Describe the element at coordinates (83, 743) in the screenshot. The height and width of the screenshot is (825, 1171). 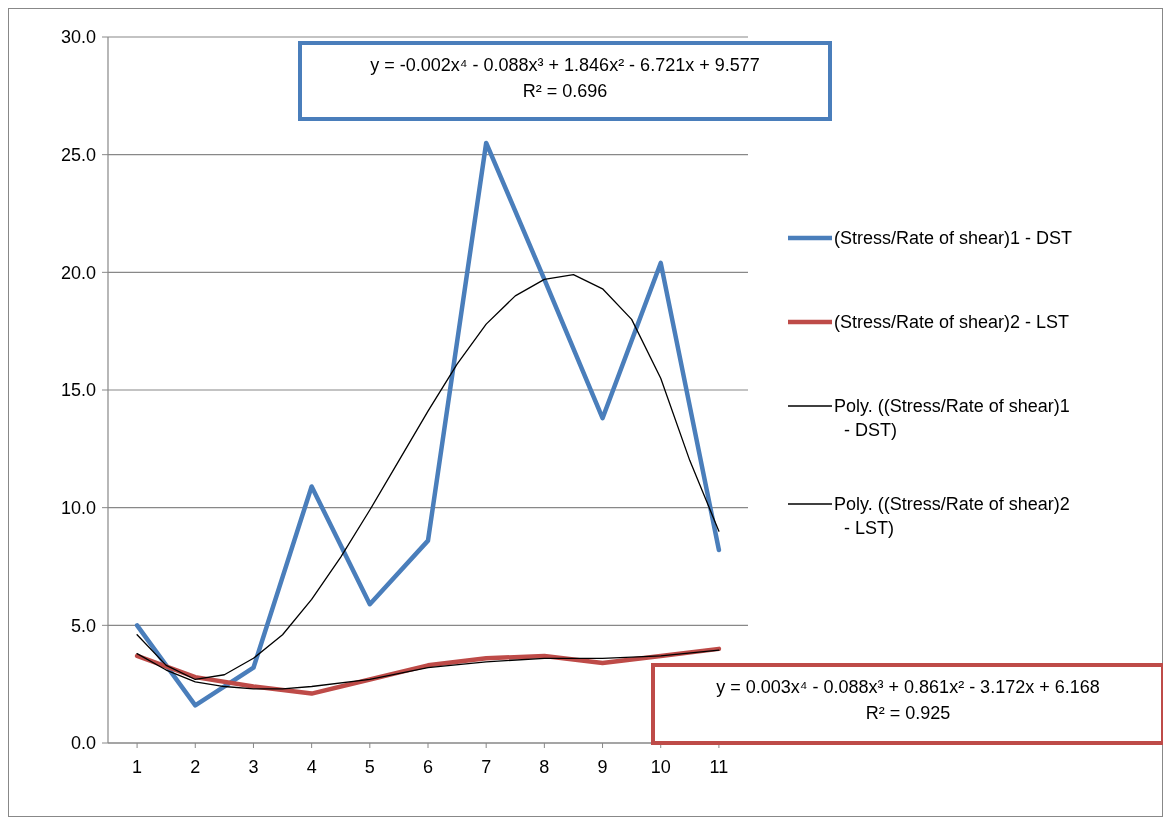
I see `y-tick-label: 0.0` at that location.